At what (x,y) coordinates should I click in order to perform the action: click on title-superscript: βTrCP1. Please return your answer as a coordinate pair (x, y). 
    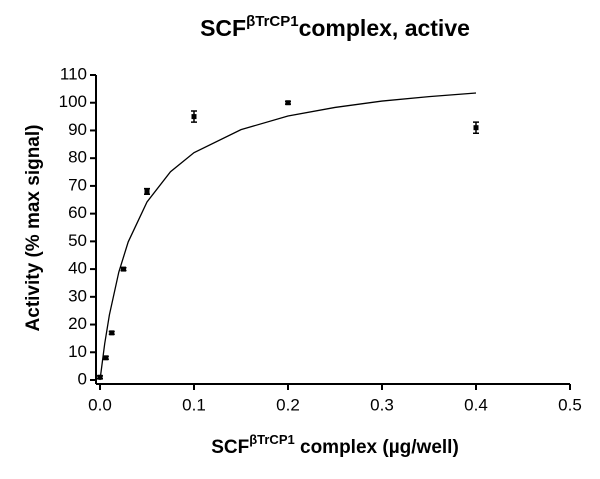
    Looking at the image, I should click on (272, 21).